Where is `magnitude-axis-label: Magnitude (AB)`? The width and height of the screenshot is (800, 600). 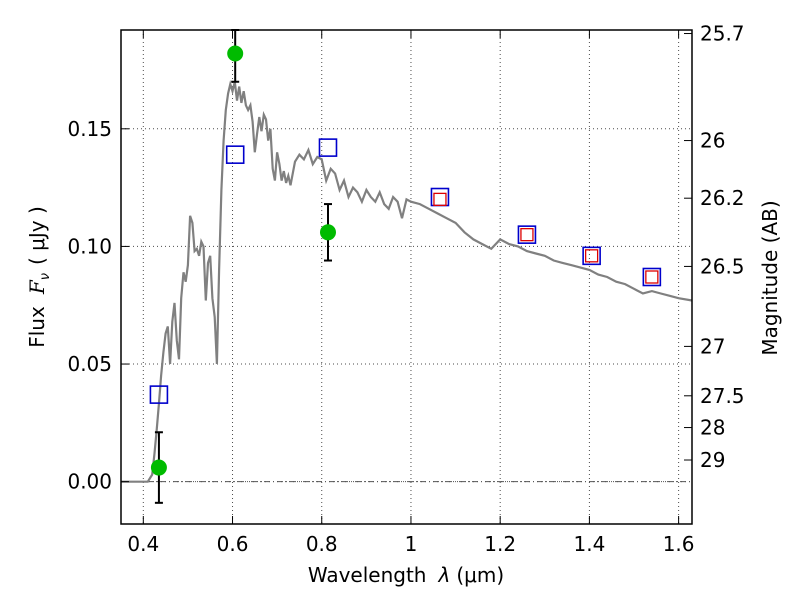
magnitude-axis-label: Magnitude (AB) is located at coordinates (770, 277).